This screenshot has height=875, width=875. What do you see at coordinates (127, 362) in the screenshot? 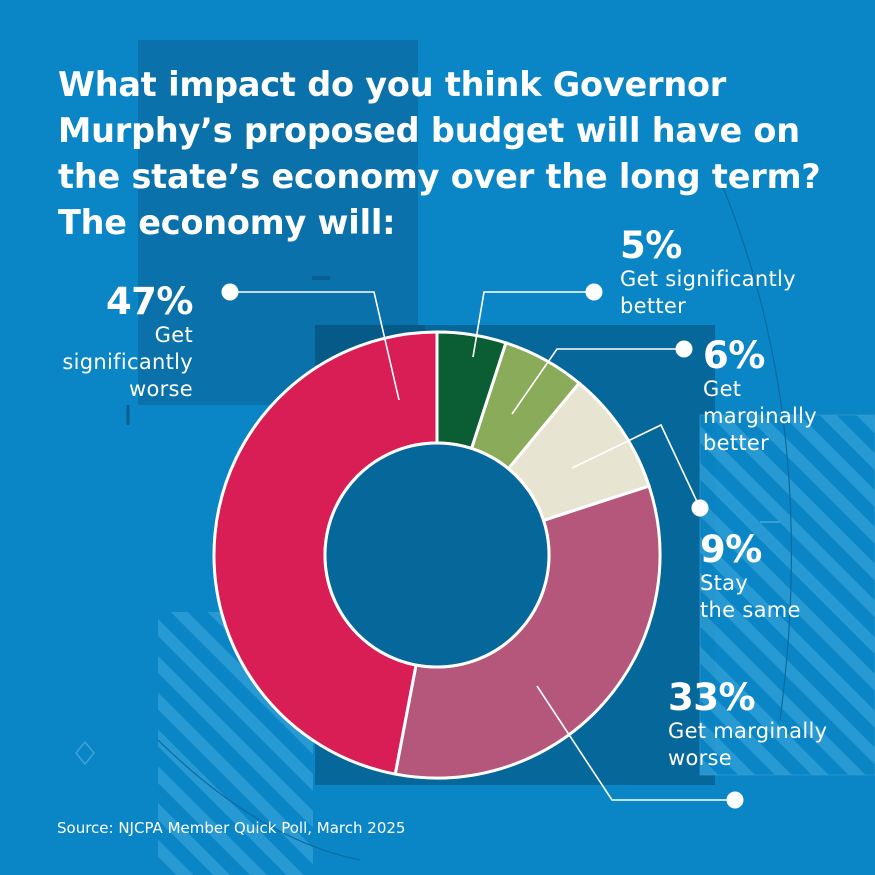
I see `slice-description: significantly` at bounding box center [127, 362].